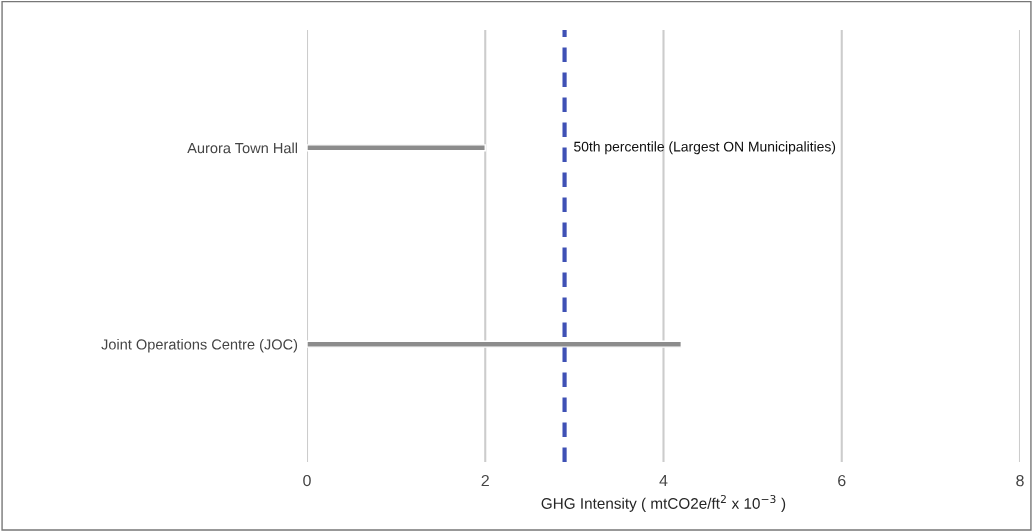 This screenshot has height=531, width=1033. Describe the element at coordinates (1020, 480) in the screenshot. I see `x-tick-label: 8` at that location.